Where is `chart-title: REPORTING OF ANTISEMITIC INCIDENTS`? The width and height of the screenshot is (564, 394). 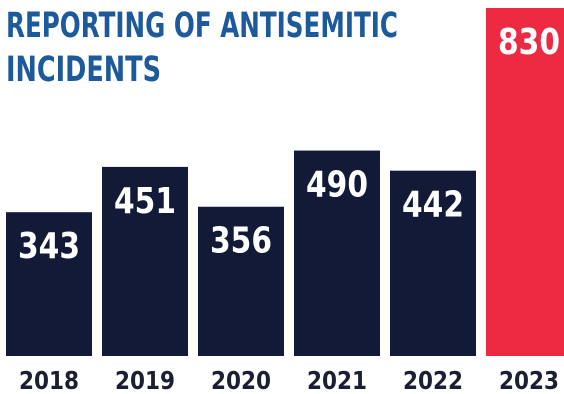
chart-title: REPORTING OF ANTISEMITIC INCIDENTS is located at coordinates (202, 48).